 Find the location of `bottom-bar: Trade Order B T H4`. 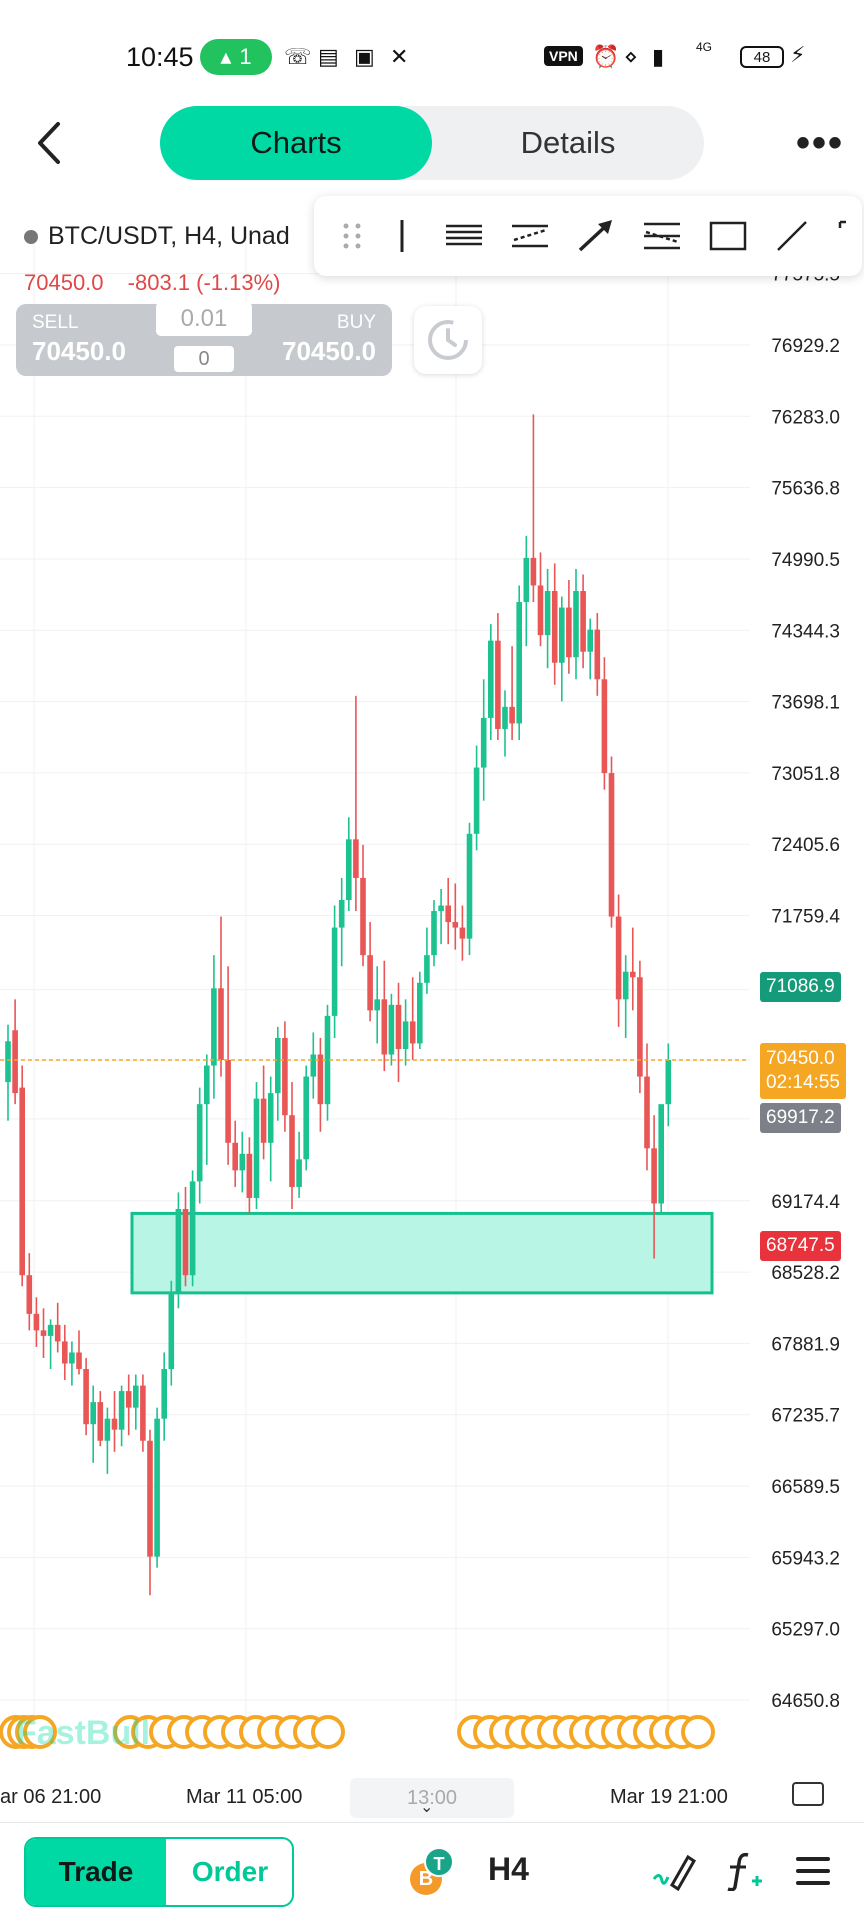

bottom-bar: Trade Order B T H4 is located at coordinates (432, 1871).